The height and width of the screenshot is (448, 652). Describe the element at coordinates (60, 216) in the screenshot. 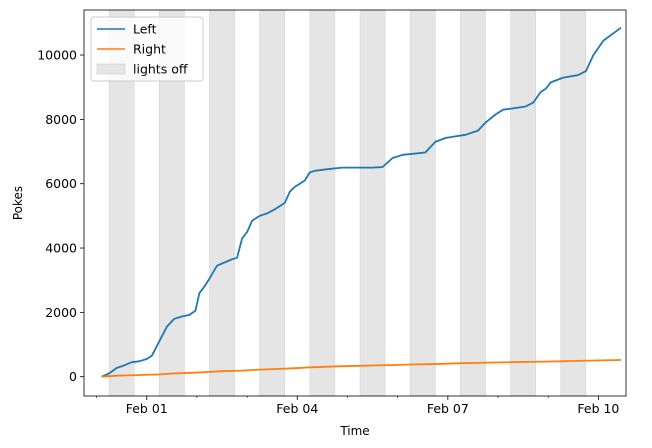

I see `y-axis-ticks: 0 2000 4000 6000 8000 10000` at that location.